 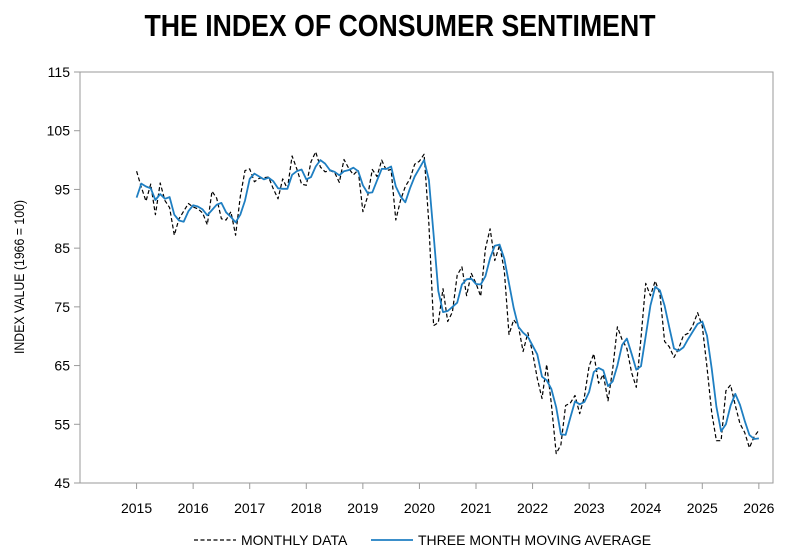 I want to click on y-tick-label: 75, so click(x=62, y=307).